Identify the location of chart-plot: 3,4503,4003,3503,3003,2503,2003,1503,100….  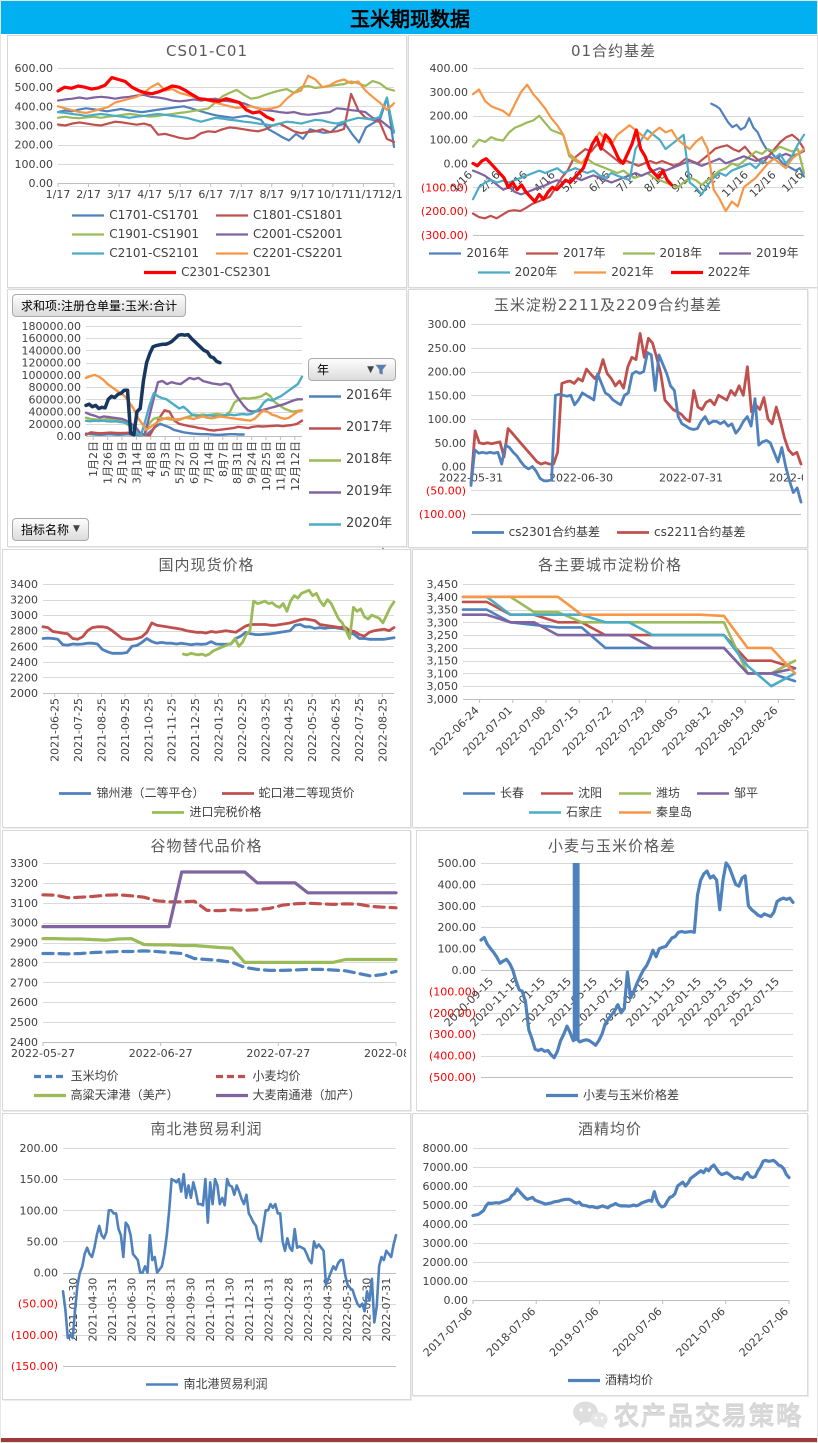
(612, 668).